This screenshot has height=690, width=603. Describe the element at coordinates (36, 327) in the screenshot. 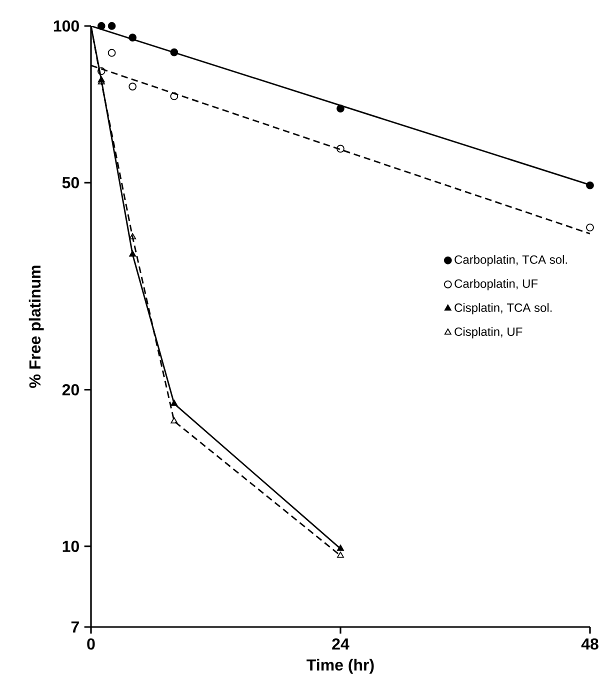

I see `y-axis-title: % Free platinum` at that location.